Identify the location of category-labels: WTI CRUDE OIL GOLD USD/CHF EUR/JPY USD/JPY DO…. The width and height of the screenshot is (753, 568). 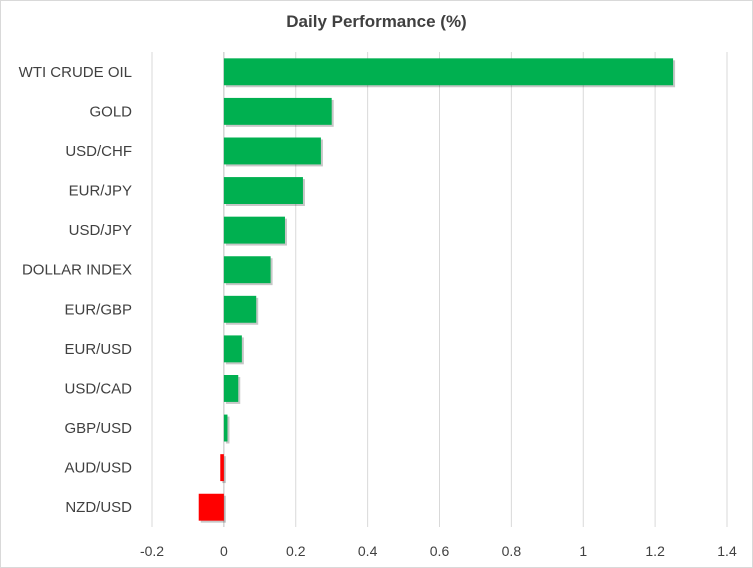
(76, 290).